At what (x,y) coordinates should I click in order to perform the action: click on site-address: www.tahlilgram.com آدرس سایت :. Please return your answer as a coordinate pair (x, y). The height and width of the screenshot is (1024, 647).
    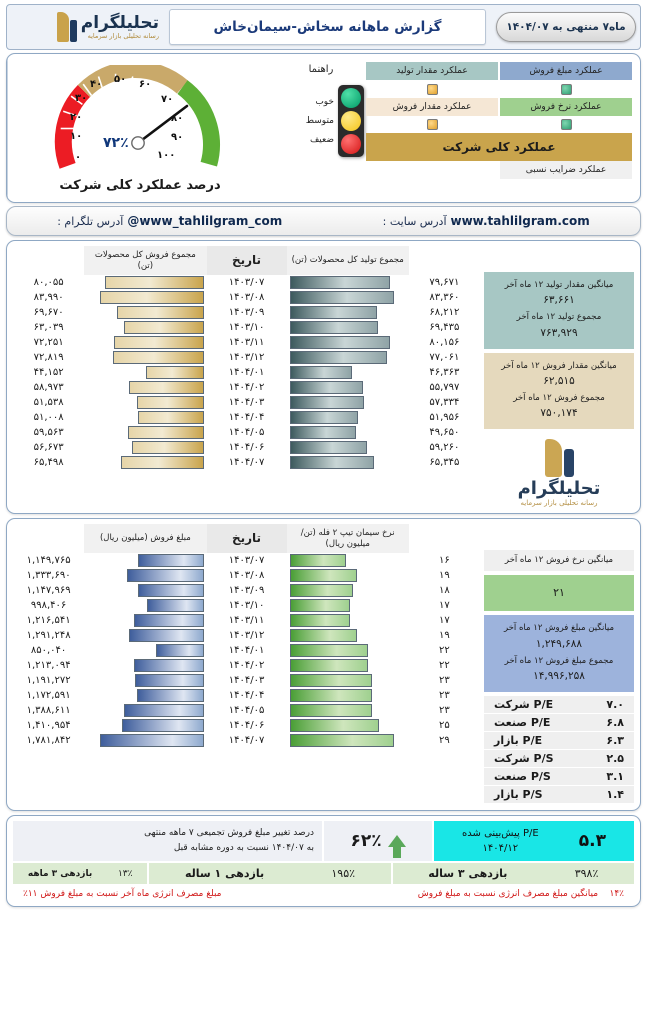
    Looking at the image, I should click on (486, 221).